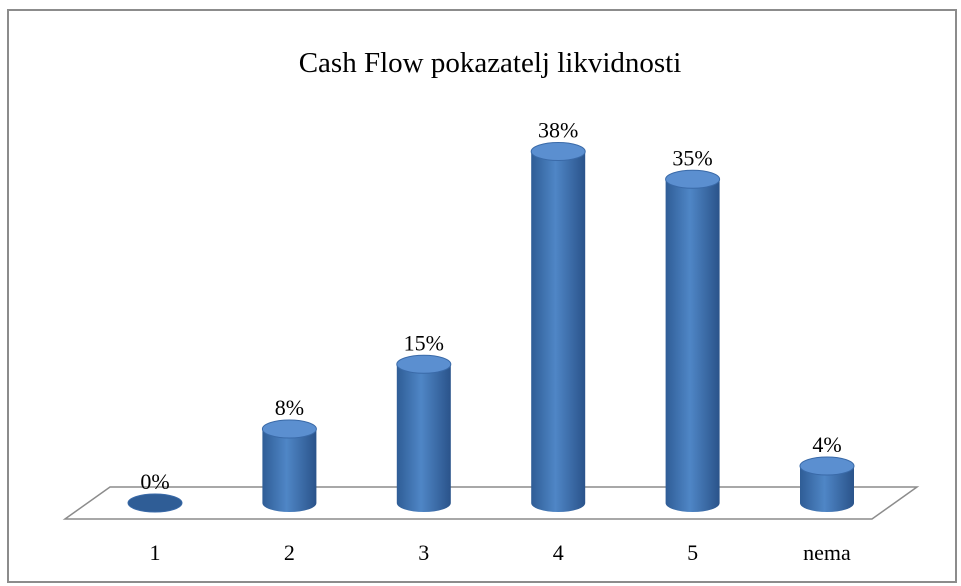 The width and height of the screenshot is (961, 586). Describe the element at coordinates (692, 552) in the screenshot. I see `x-tick-label: 5` at that location.